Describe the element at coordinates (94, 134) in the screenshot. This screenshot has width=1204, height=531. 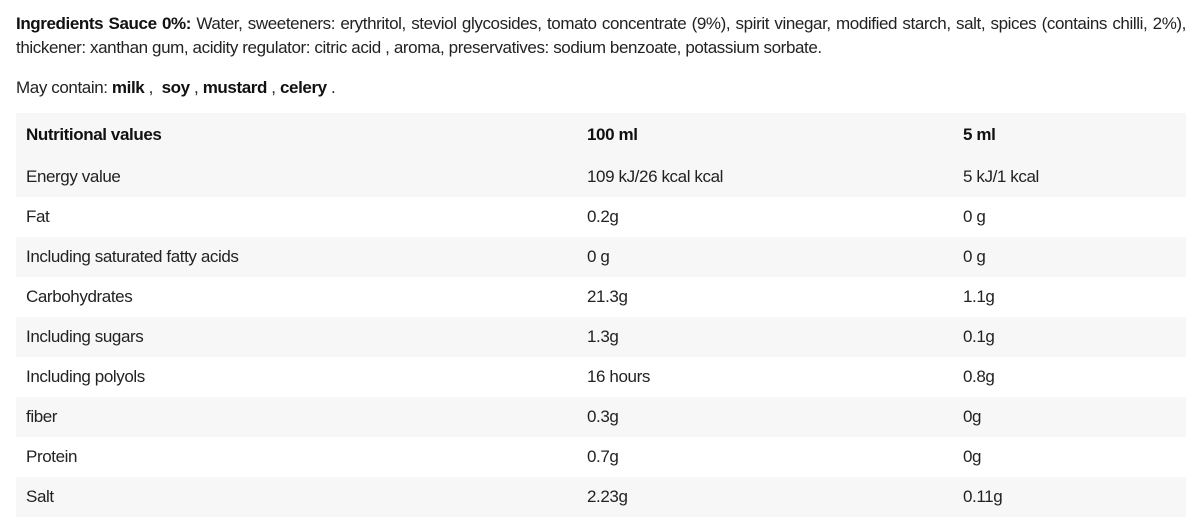
I see `header-nutritional-values: Nutritional values` at that location.